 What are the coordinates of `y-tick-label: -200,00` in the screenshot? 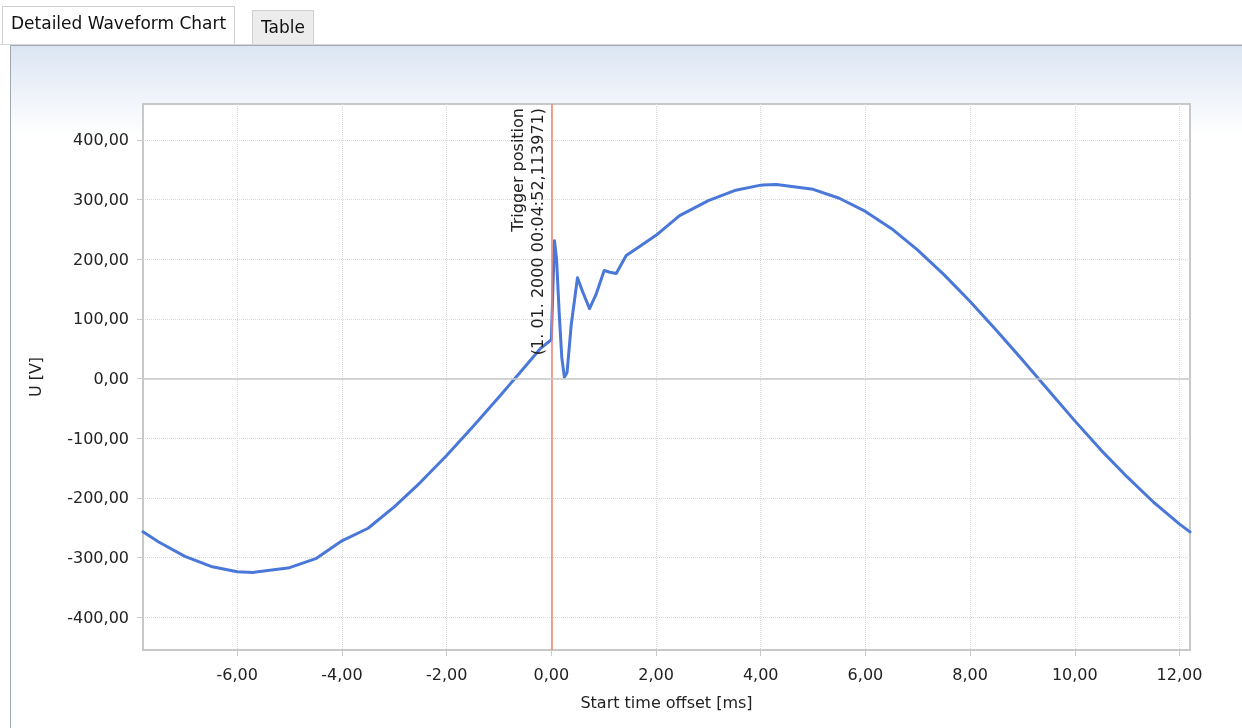 It's located at (98, 498).